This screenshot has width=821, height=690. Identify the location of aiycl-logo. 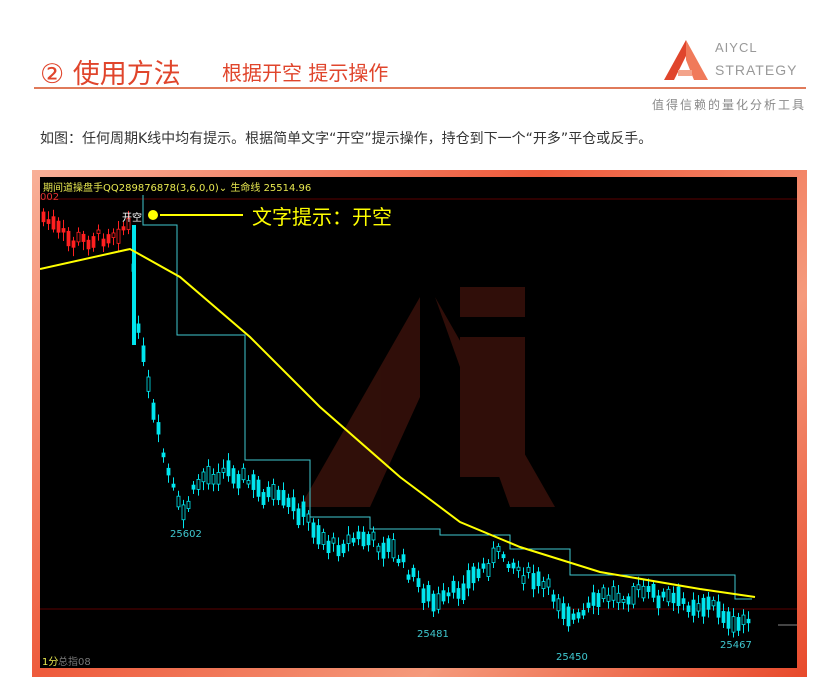
(686, 60).